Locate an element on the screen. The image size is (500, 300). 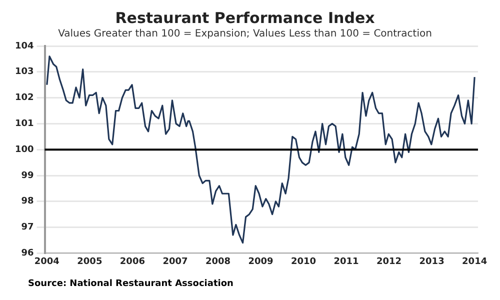
x-tick-label: 2012 is located at coordinates (389, 261).